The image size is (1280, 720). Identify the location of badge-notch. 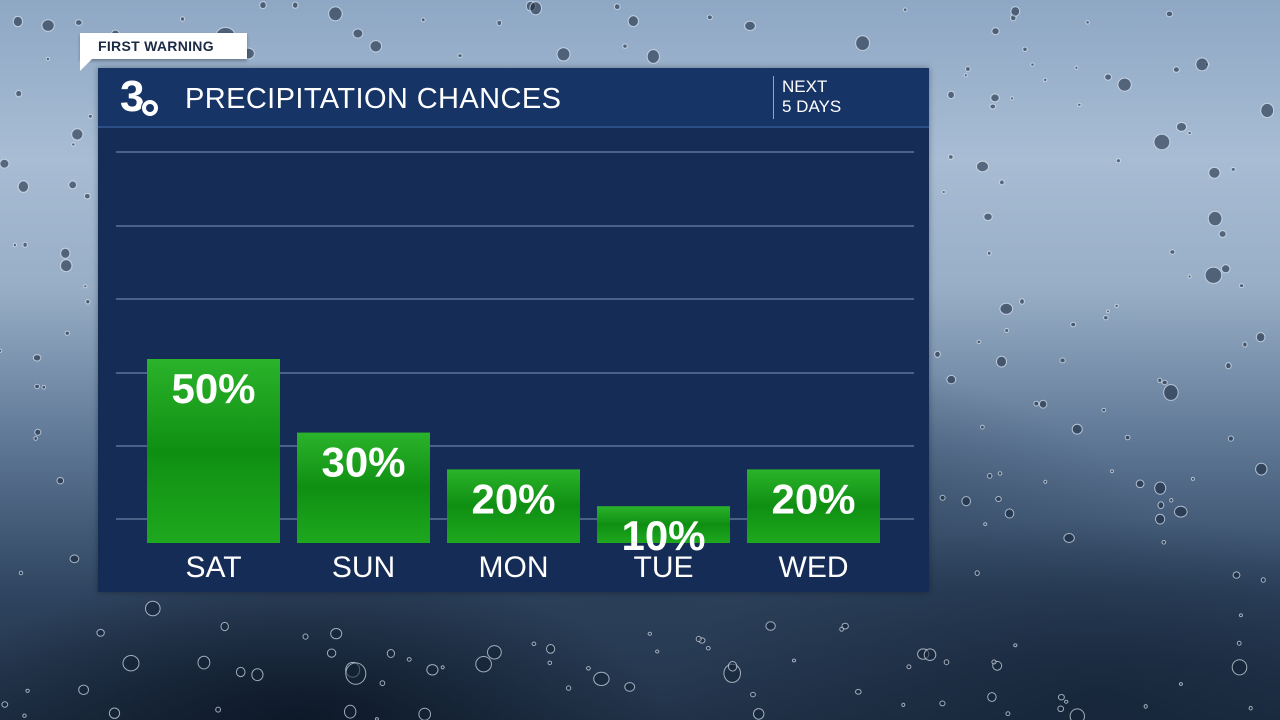
(86, 65).